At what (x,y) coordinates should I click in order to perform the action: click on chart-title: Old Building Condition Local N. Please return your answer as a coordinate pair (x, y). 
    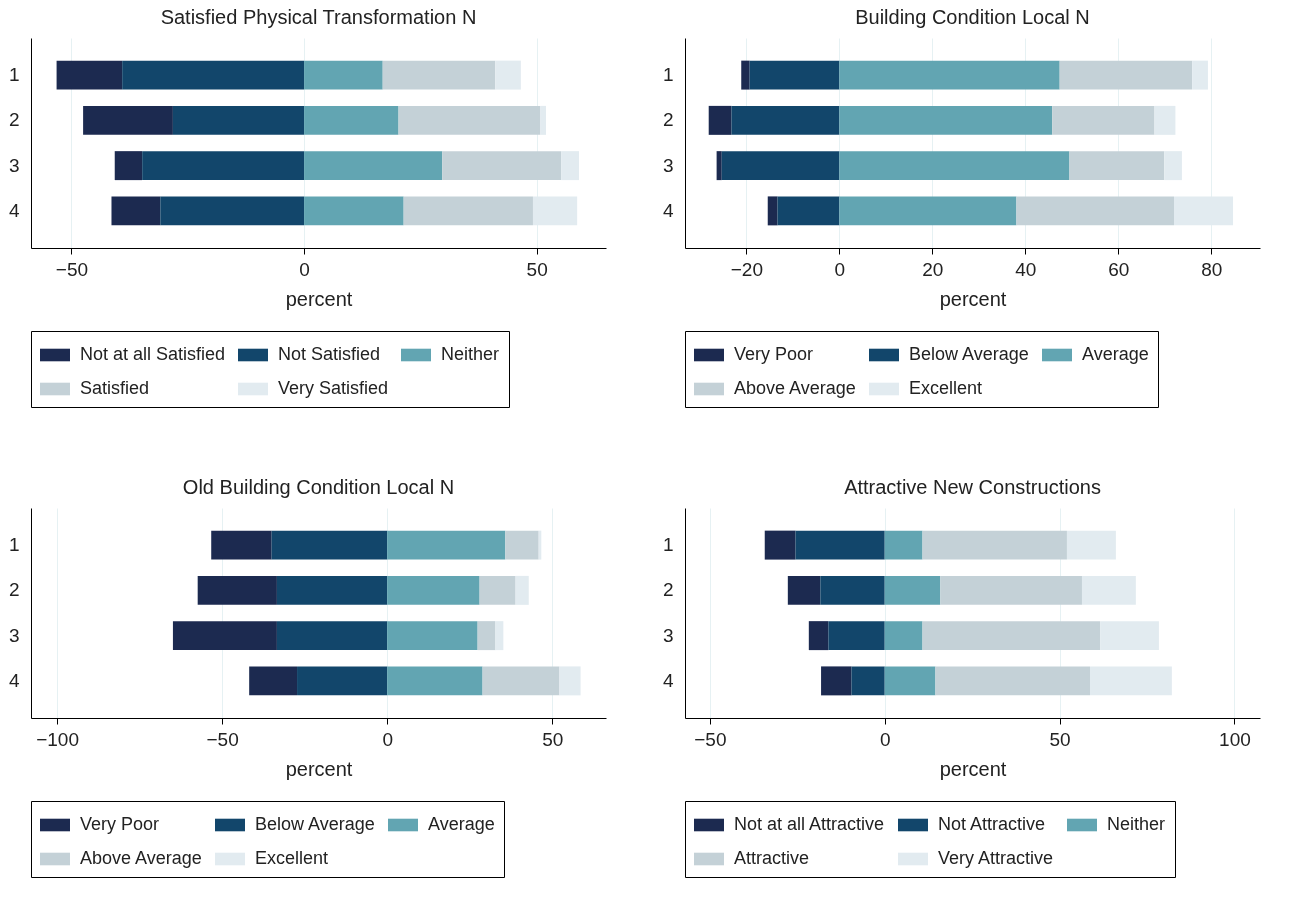
    Looking at the image, I should click on (318, 487).